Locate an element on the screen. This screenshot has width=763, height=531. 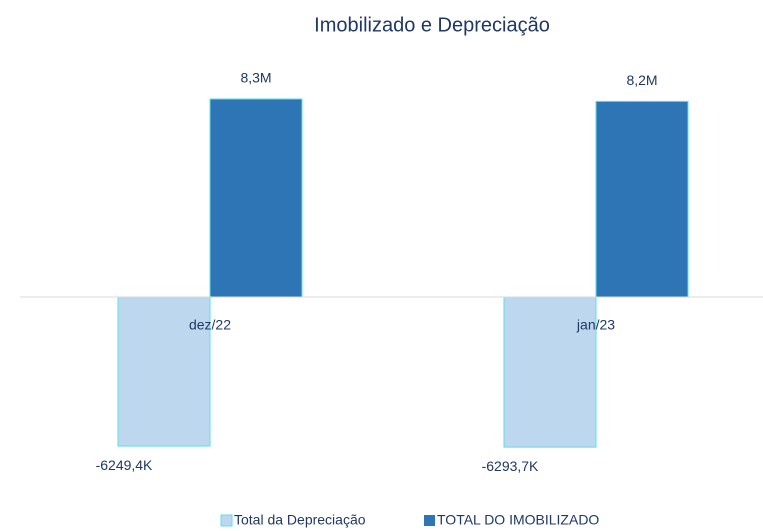
data-label: 8,2M is located at coordinates (641, 80).